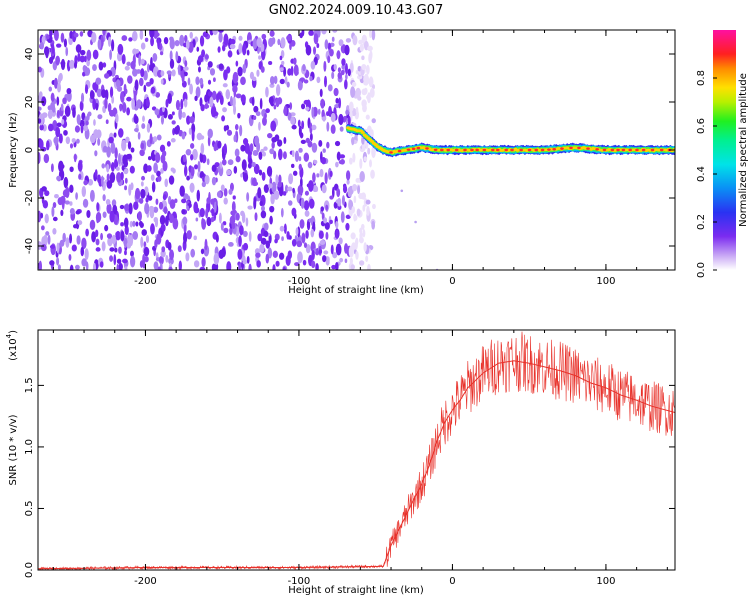 The image size is (750, 600). What do you see at coordinates (743, 150) in the screenshot?
I see `colorbar-label: Normalized spectral amplitude` at bounding box center [743, 150].